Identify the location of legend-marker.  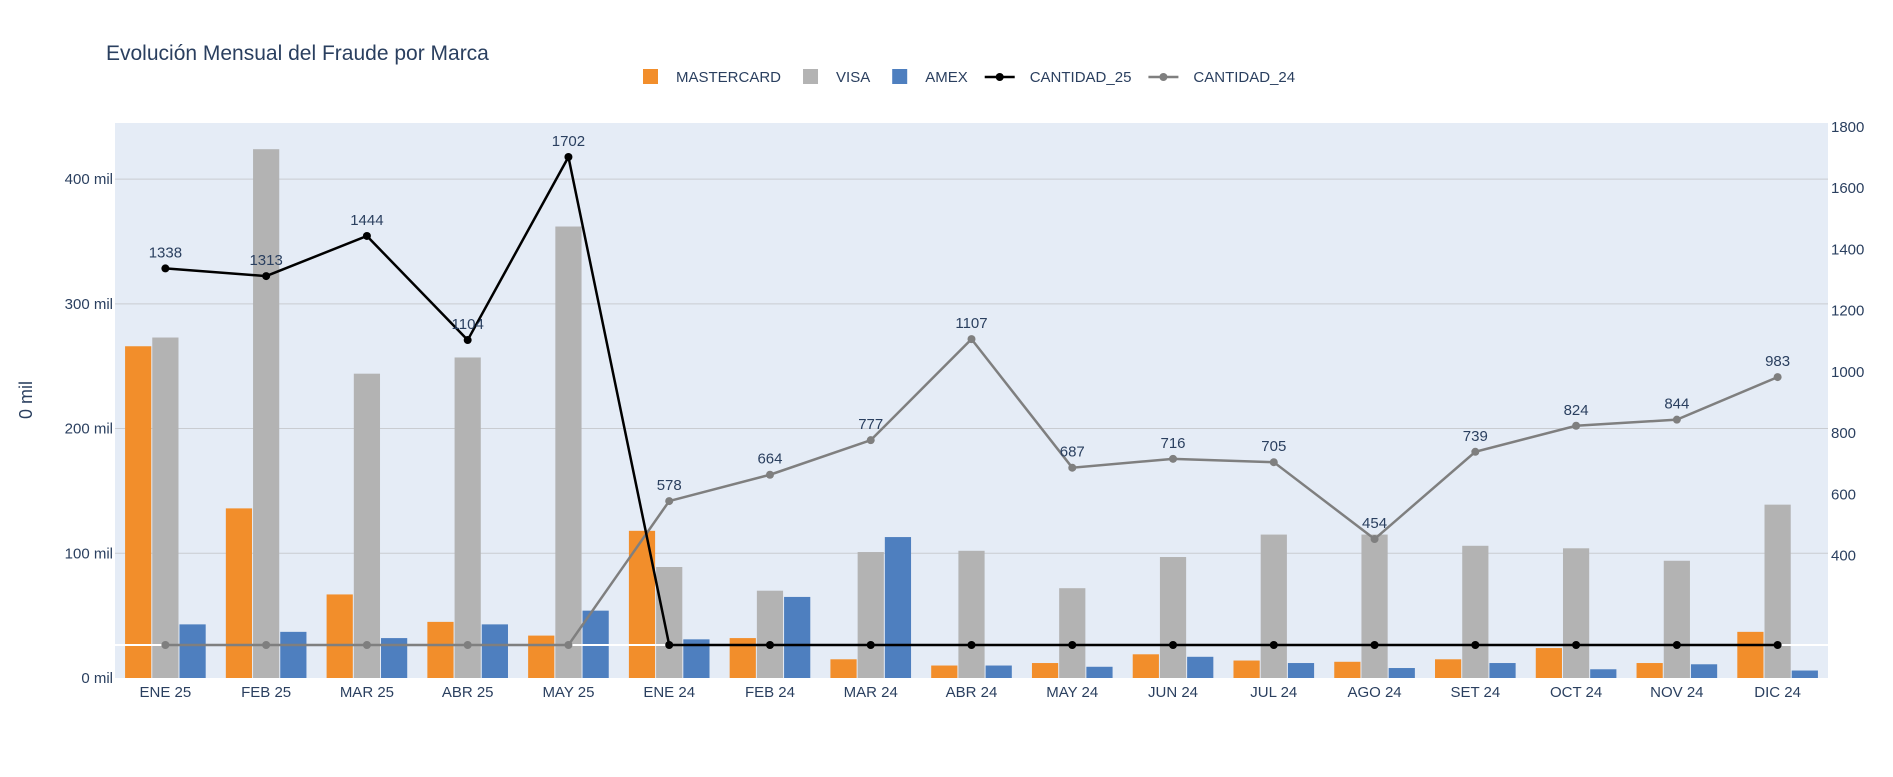
(1163, 77).